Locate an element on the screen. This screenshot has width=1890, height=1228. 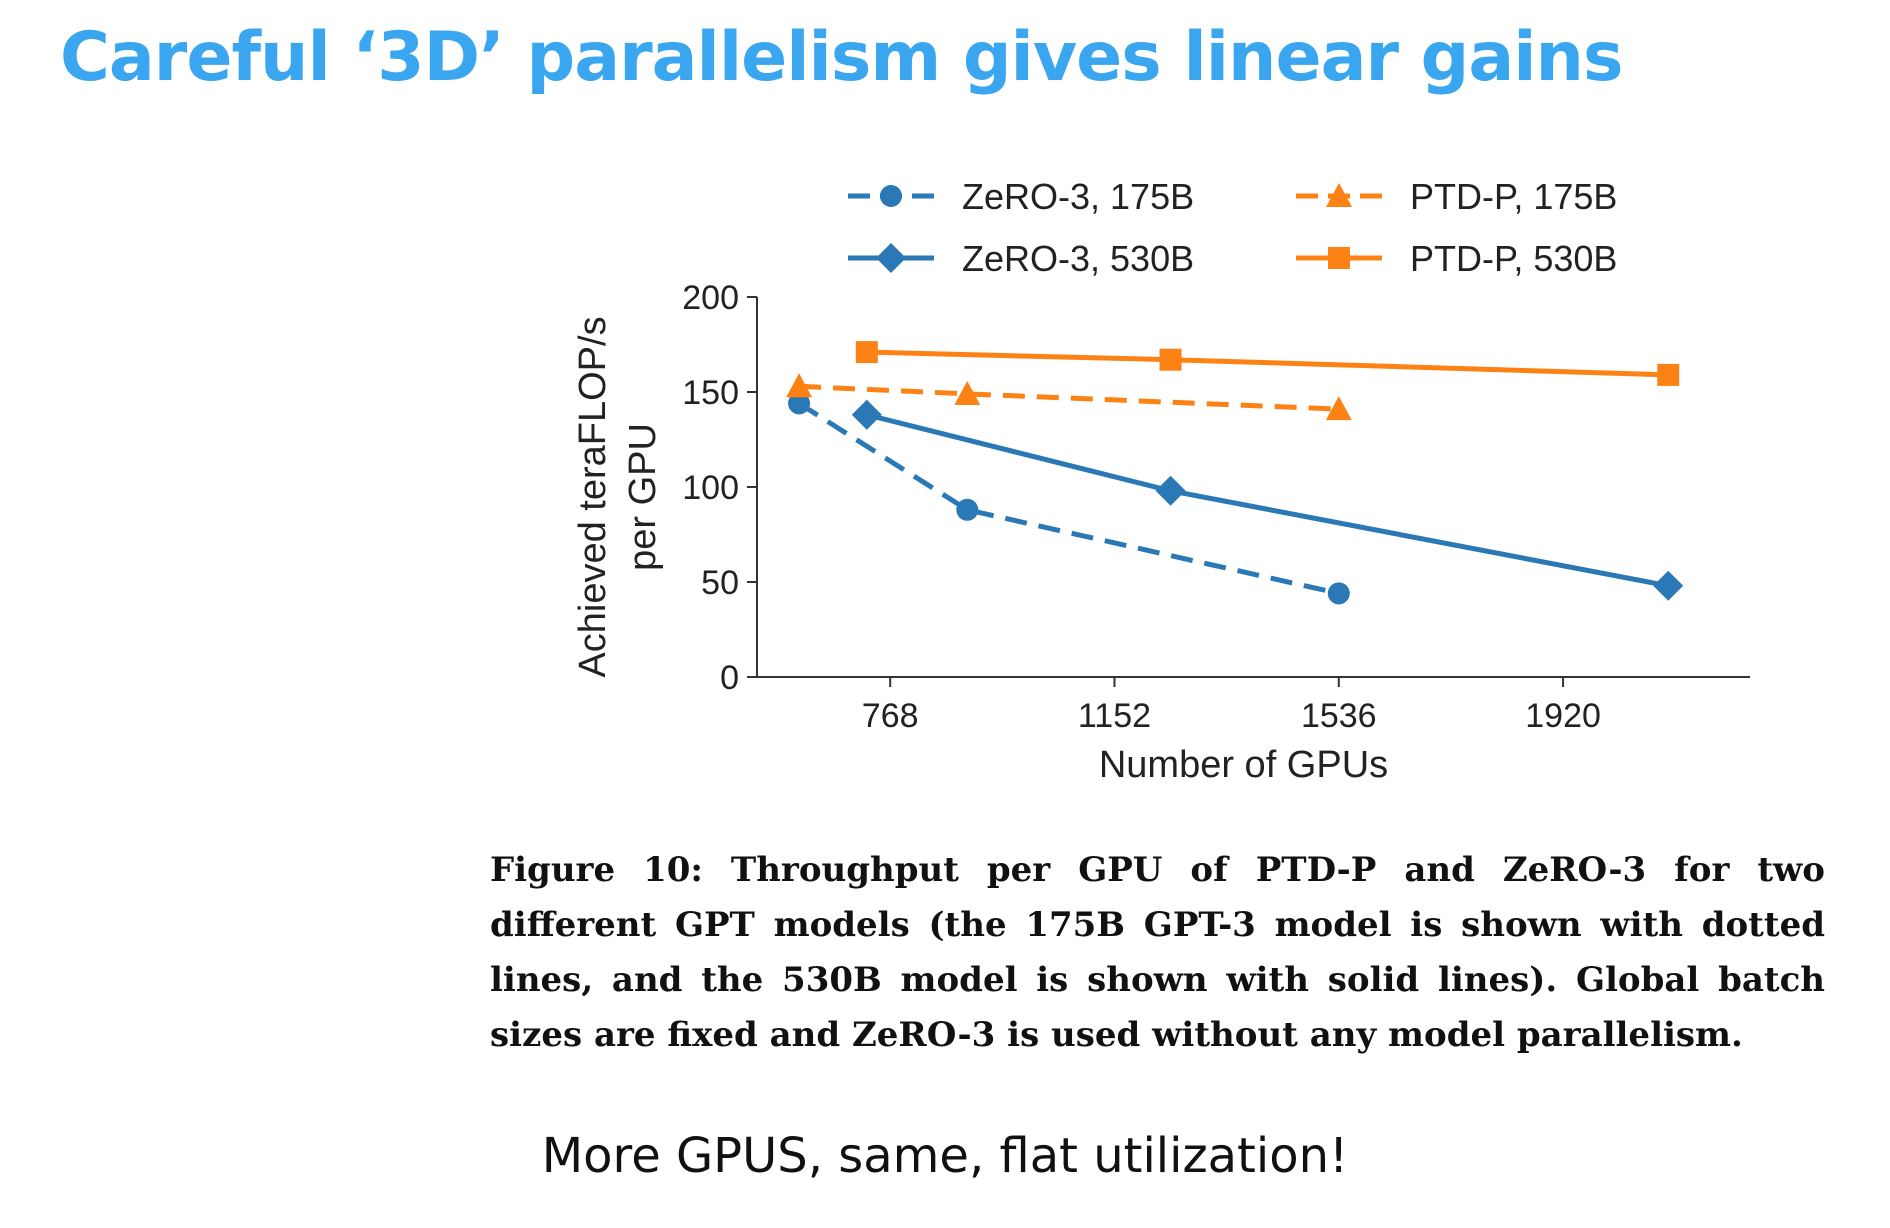
y-tick-label: 100 is located at coordinates (710, 488).